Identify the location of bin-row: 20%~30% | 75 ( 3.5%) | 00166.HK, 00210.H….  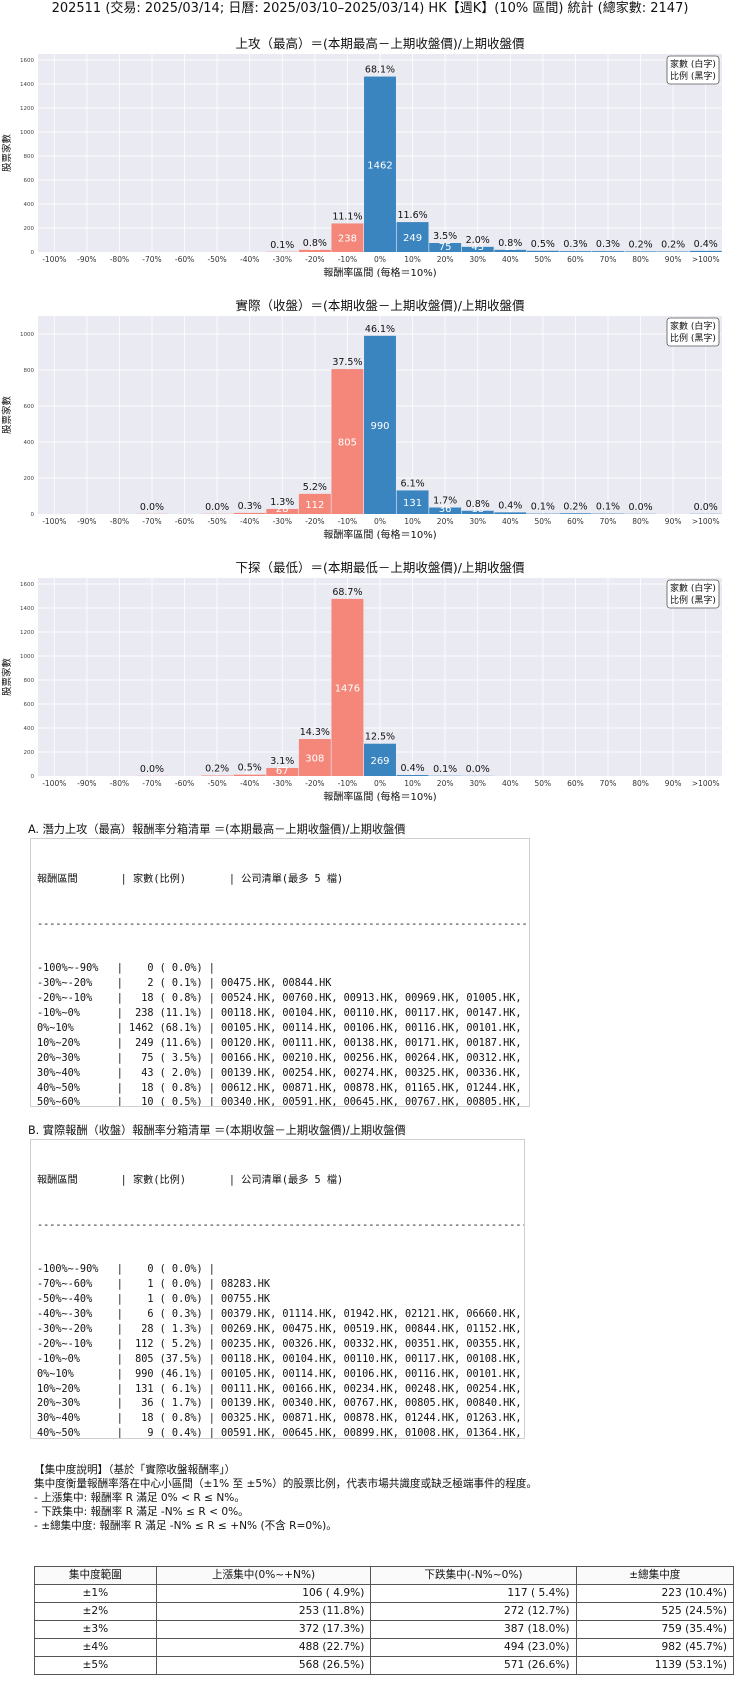
(283, 1058).